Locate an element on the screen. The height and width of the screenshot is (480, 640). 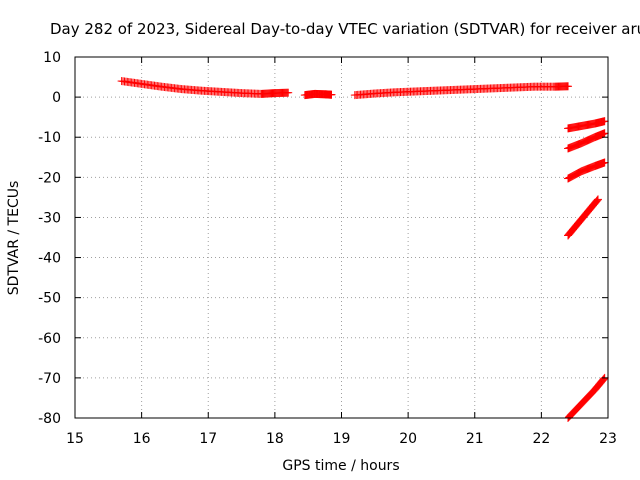
y-tick-label: -70 is located at coordinates (49, 379).